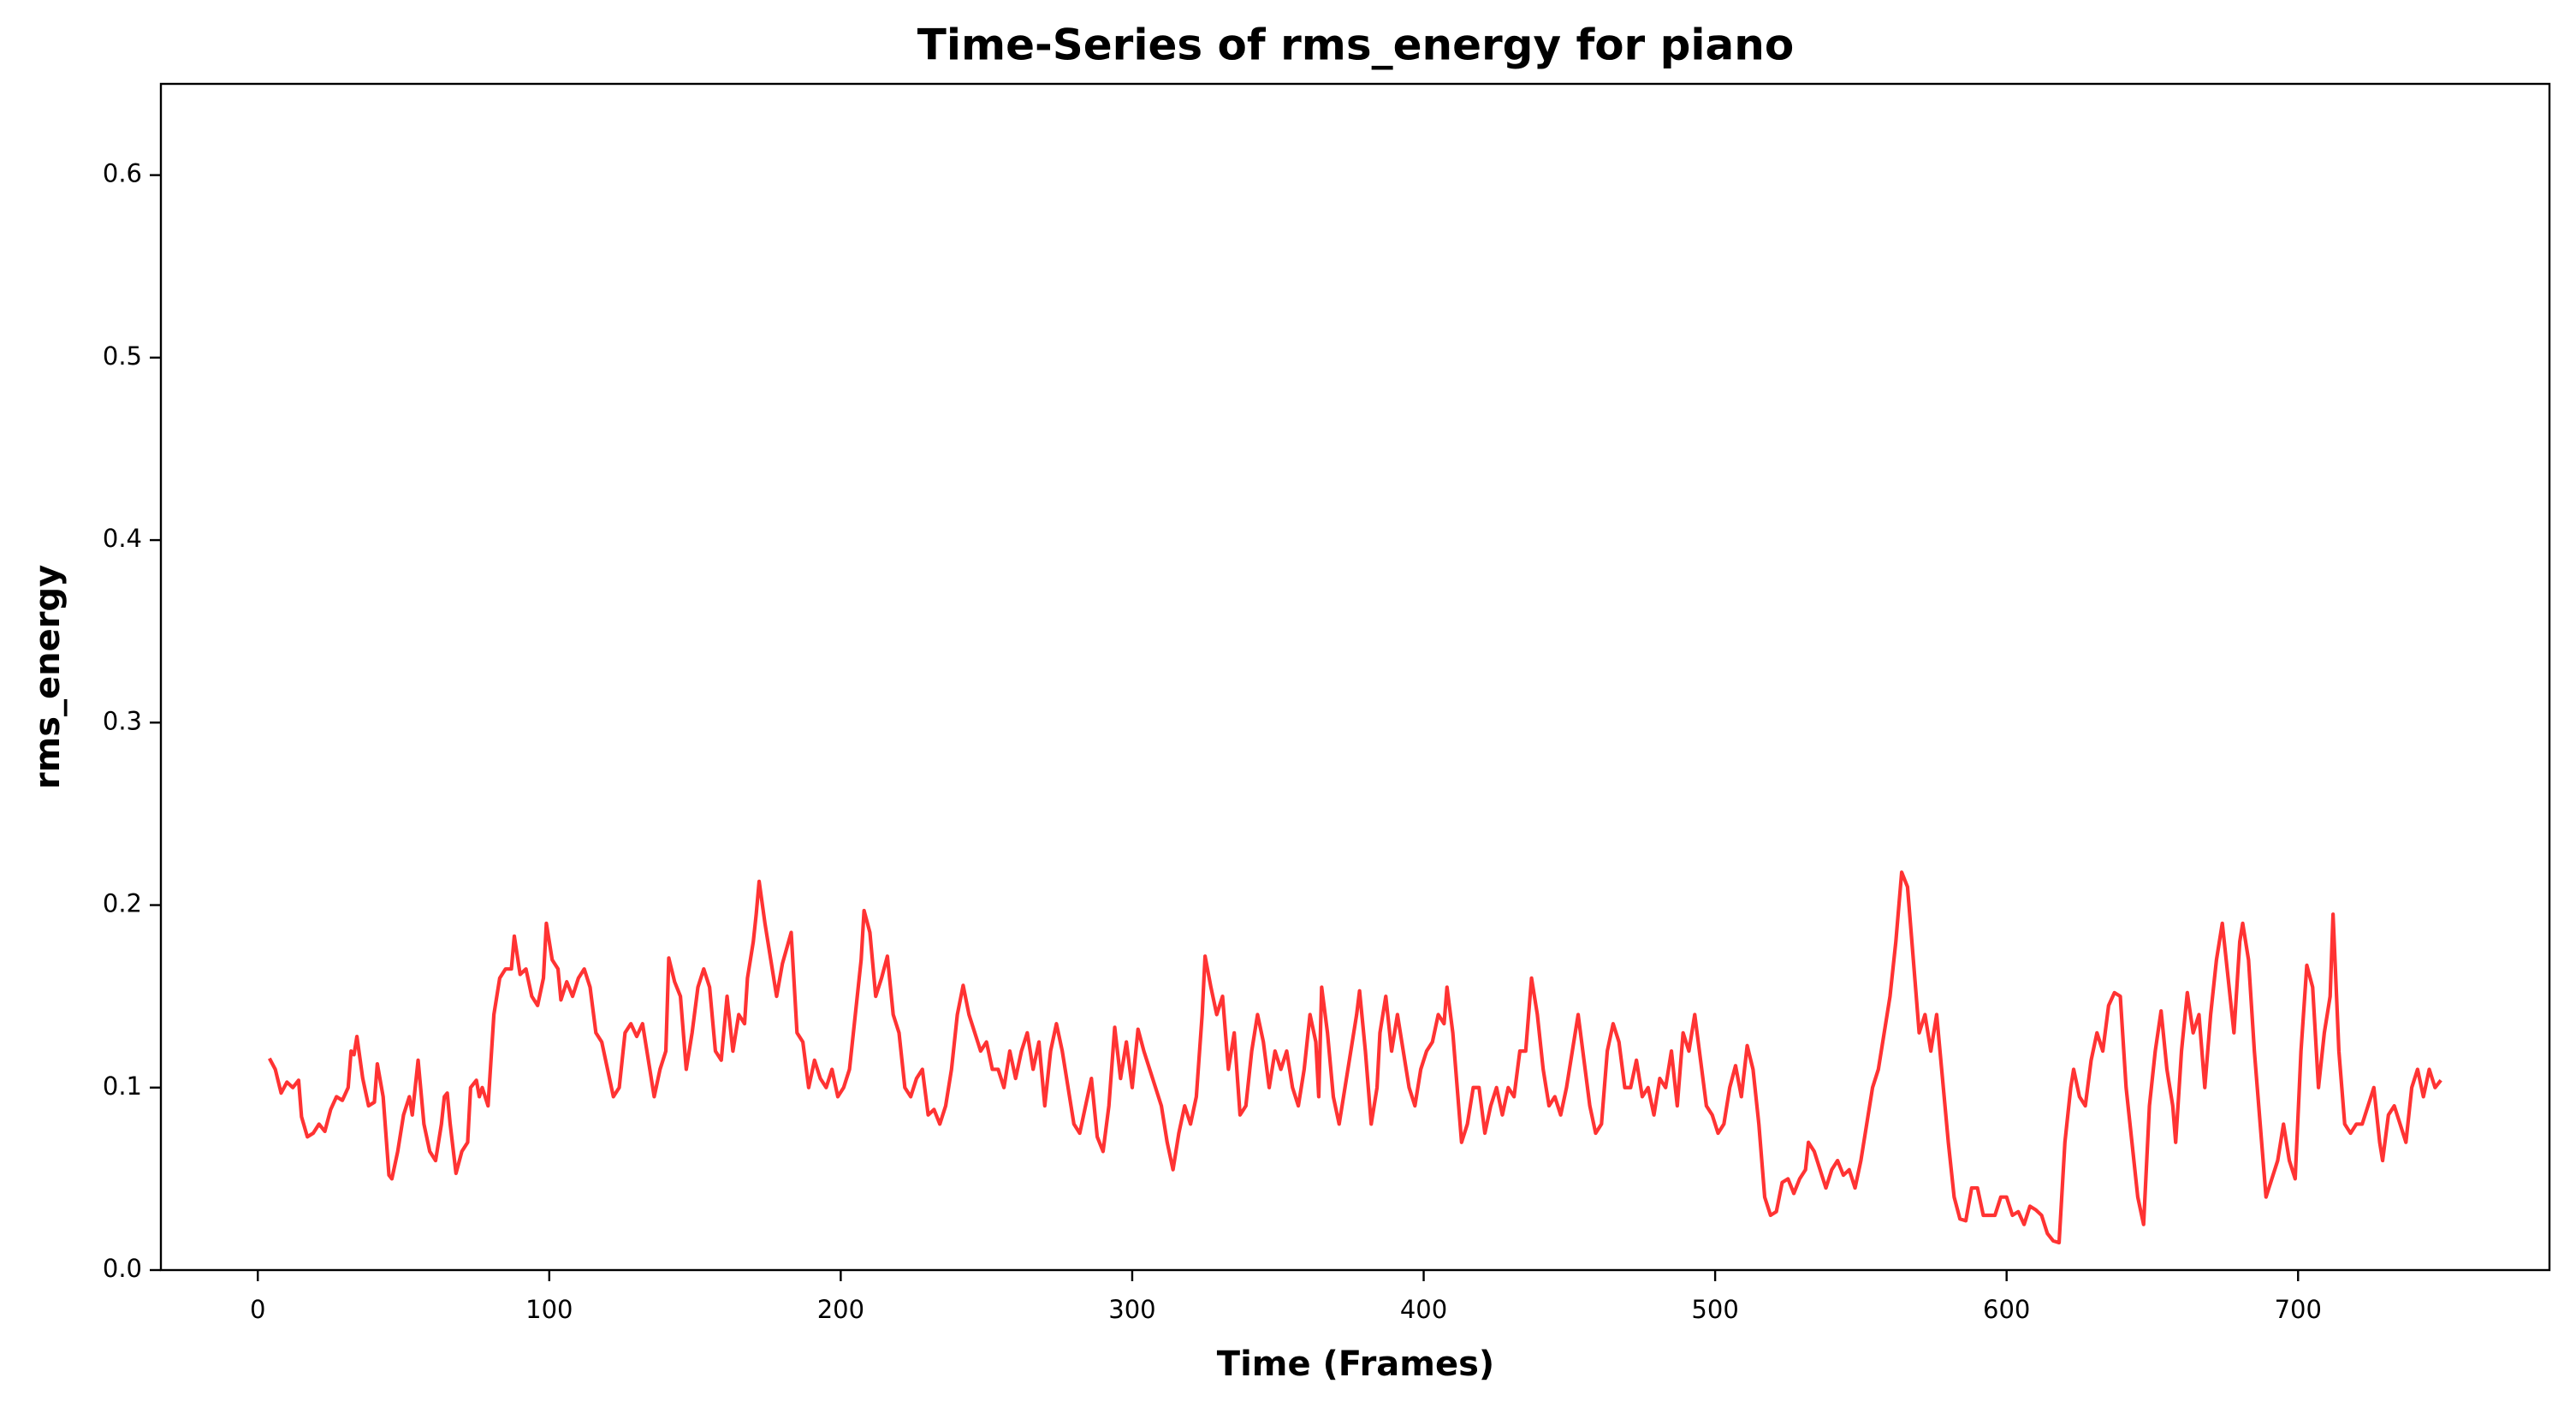  Describe the element at coordinates (549, 1309) in the screenshot. I see `x-tick-label: 100` at that location.